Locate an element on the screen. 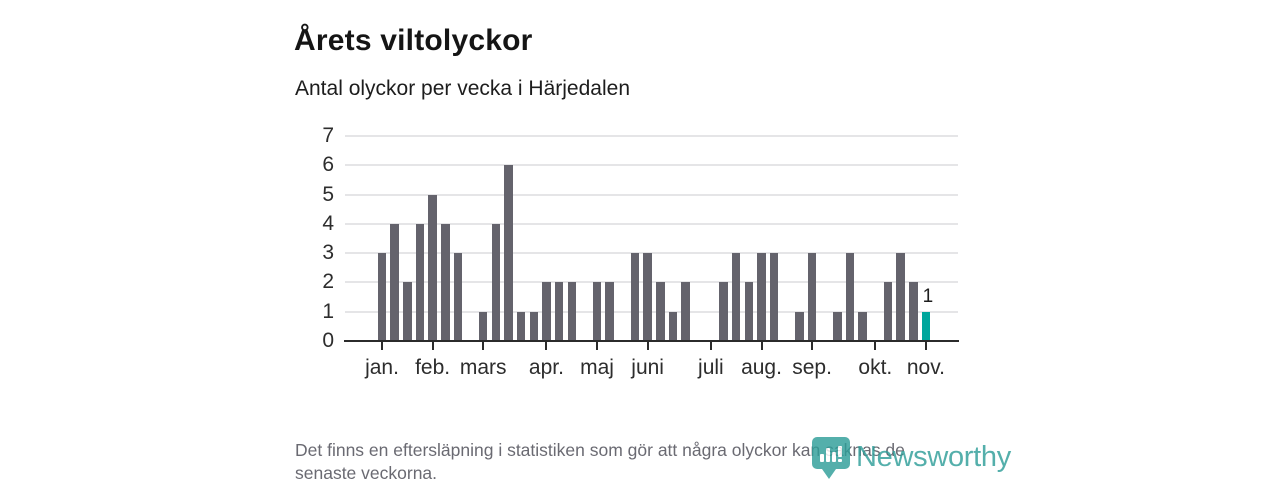  y-axis-label-4: 4 is located at coordinates (328, 223).